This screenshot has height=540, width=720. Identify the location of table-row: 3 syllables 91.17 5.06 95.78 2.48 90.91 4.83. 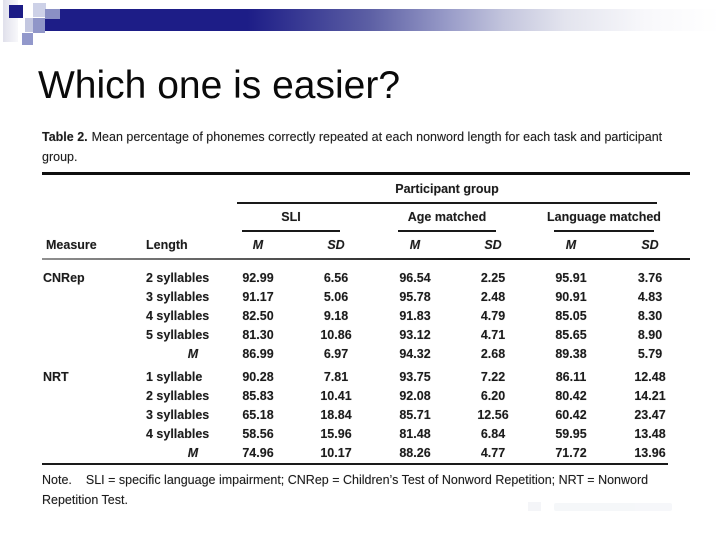
(366, 296).